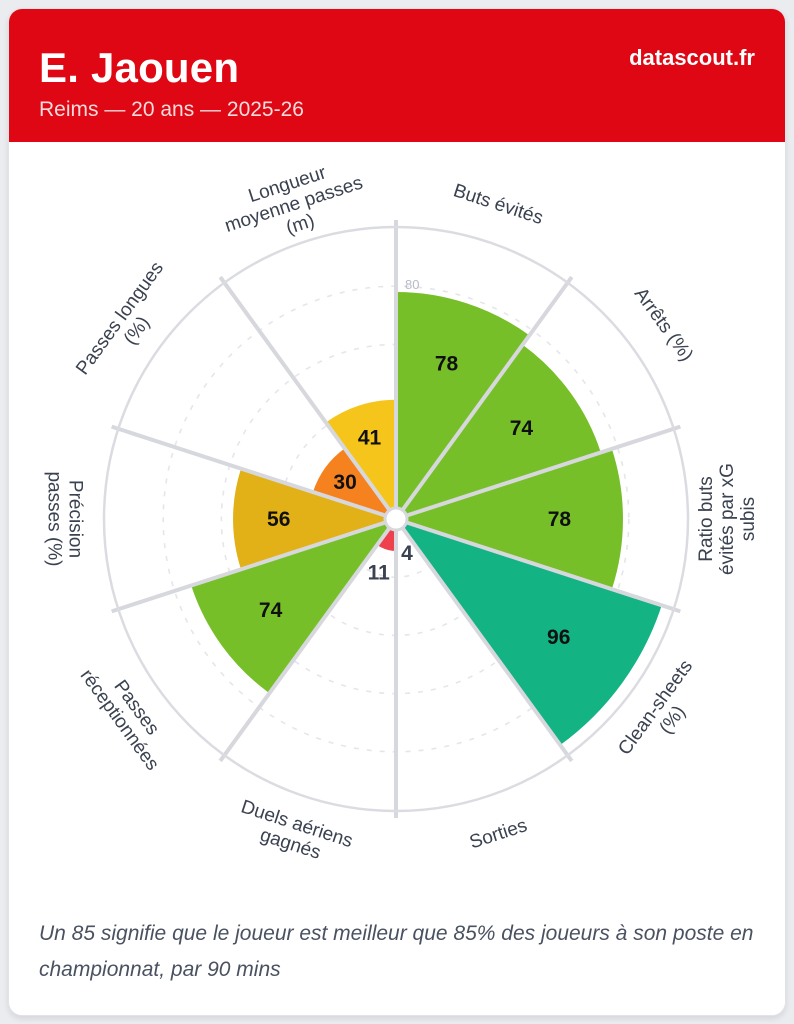 This screenshot has width=794, height=1024. Describe the element at coordinates (498, 204) in the screenshot. I see `category-label-0: Buts évités` at that location.